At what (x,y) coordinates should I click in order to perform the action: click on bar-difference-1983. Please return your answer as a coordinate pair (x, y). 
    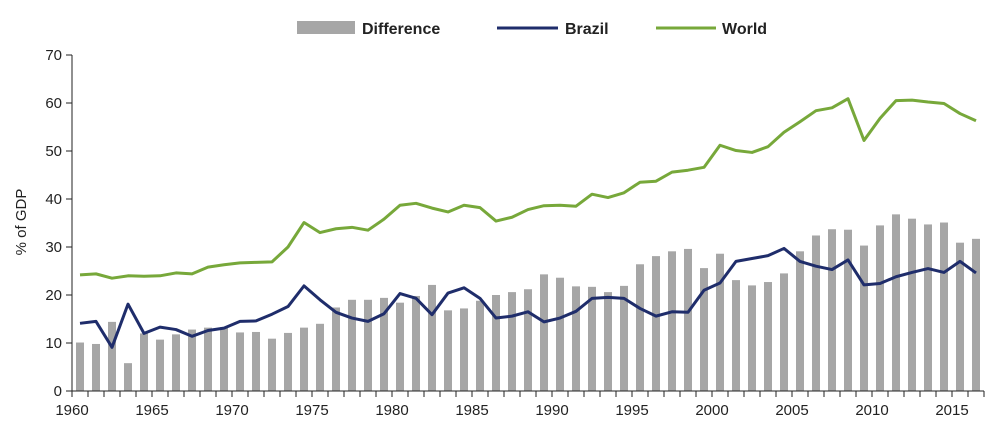
    Looking at the image, I should click on (448, 350).